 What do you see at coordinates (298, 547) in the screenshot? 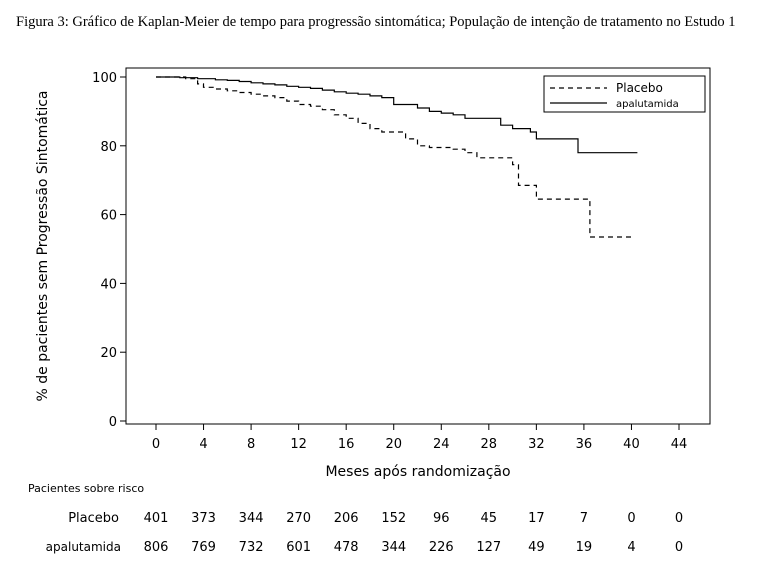
I see `risk-cell: 601` at bounding box center [298, 547].